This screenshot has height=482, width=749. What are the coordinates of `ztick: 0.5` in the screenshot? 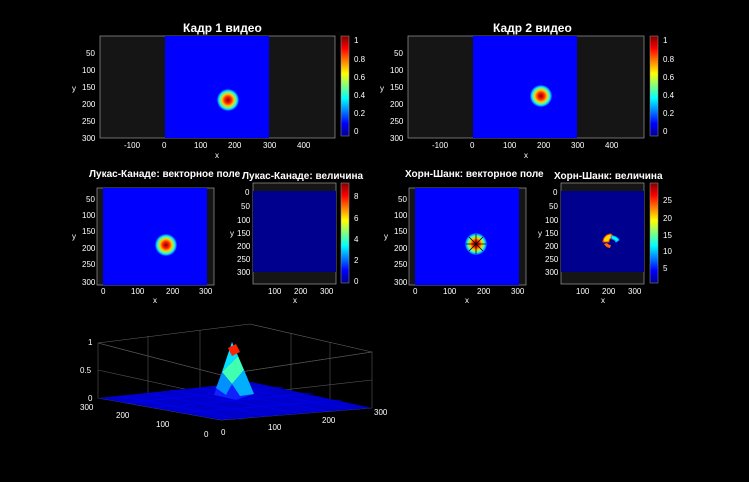 It's located at (86, 370).